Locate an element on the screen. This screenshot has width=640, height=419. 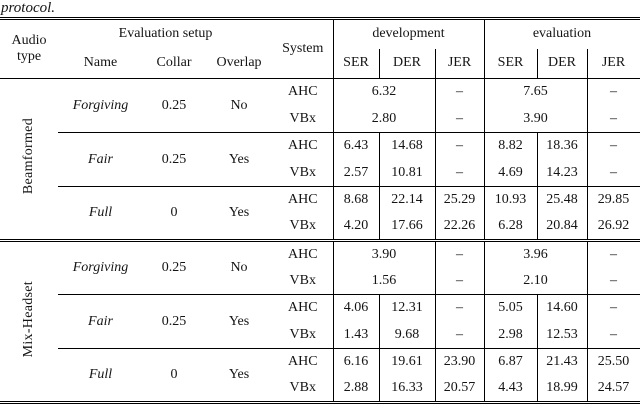
header-evaluation-setup: Evaluation setup is located at coordinates (165, 34).